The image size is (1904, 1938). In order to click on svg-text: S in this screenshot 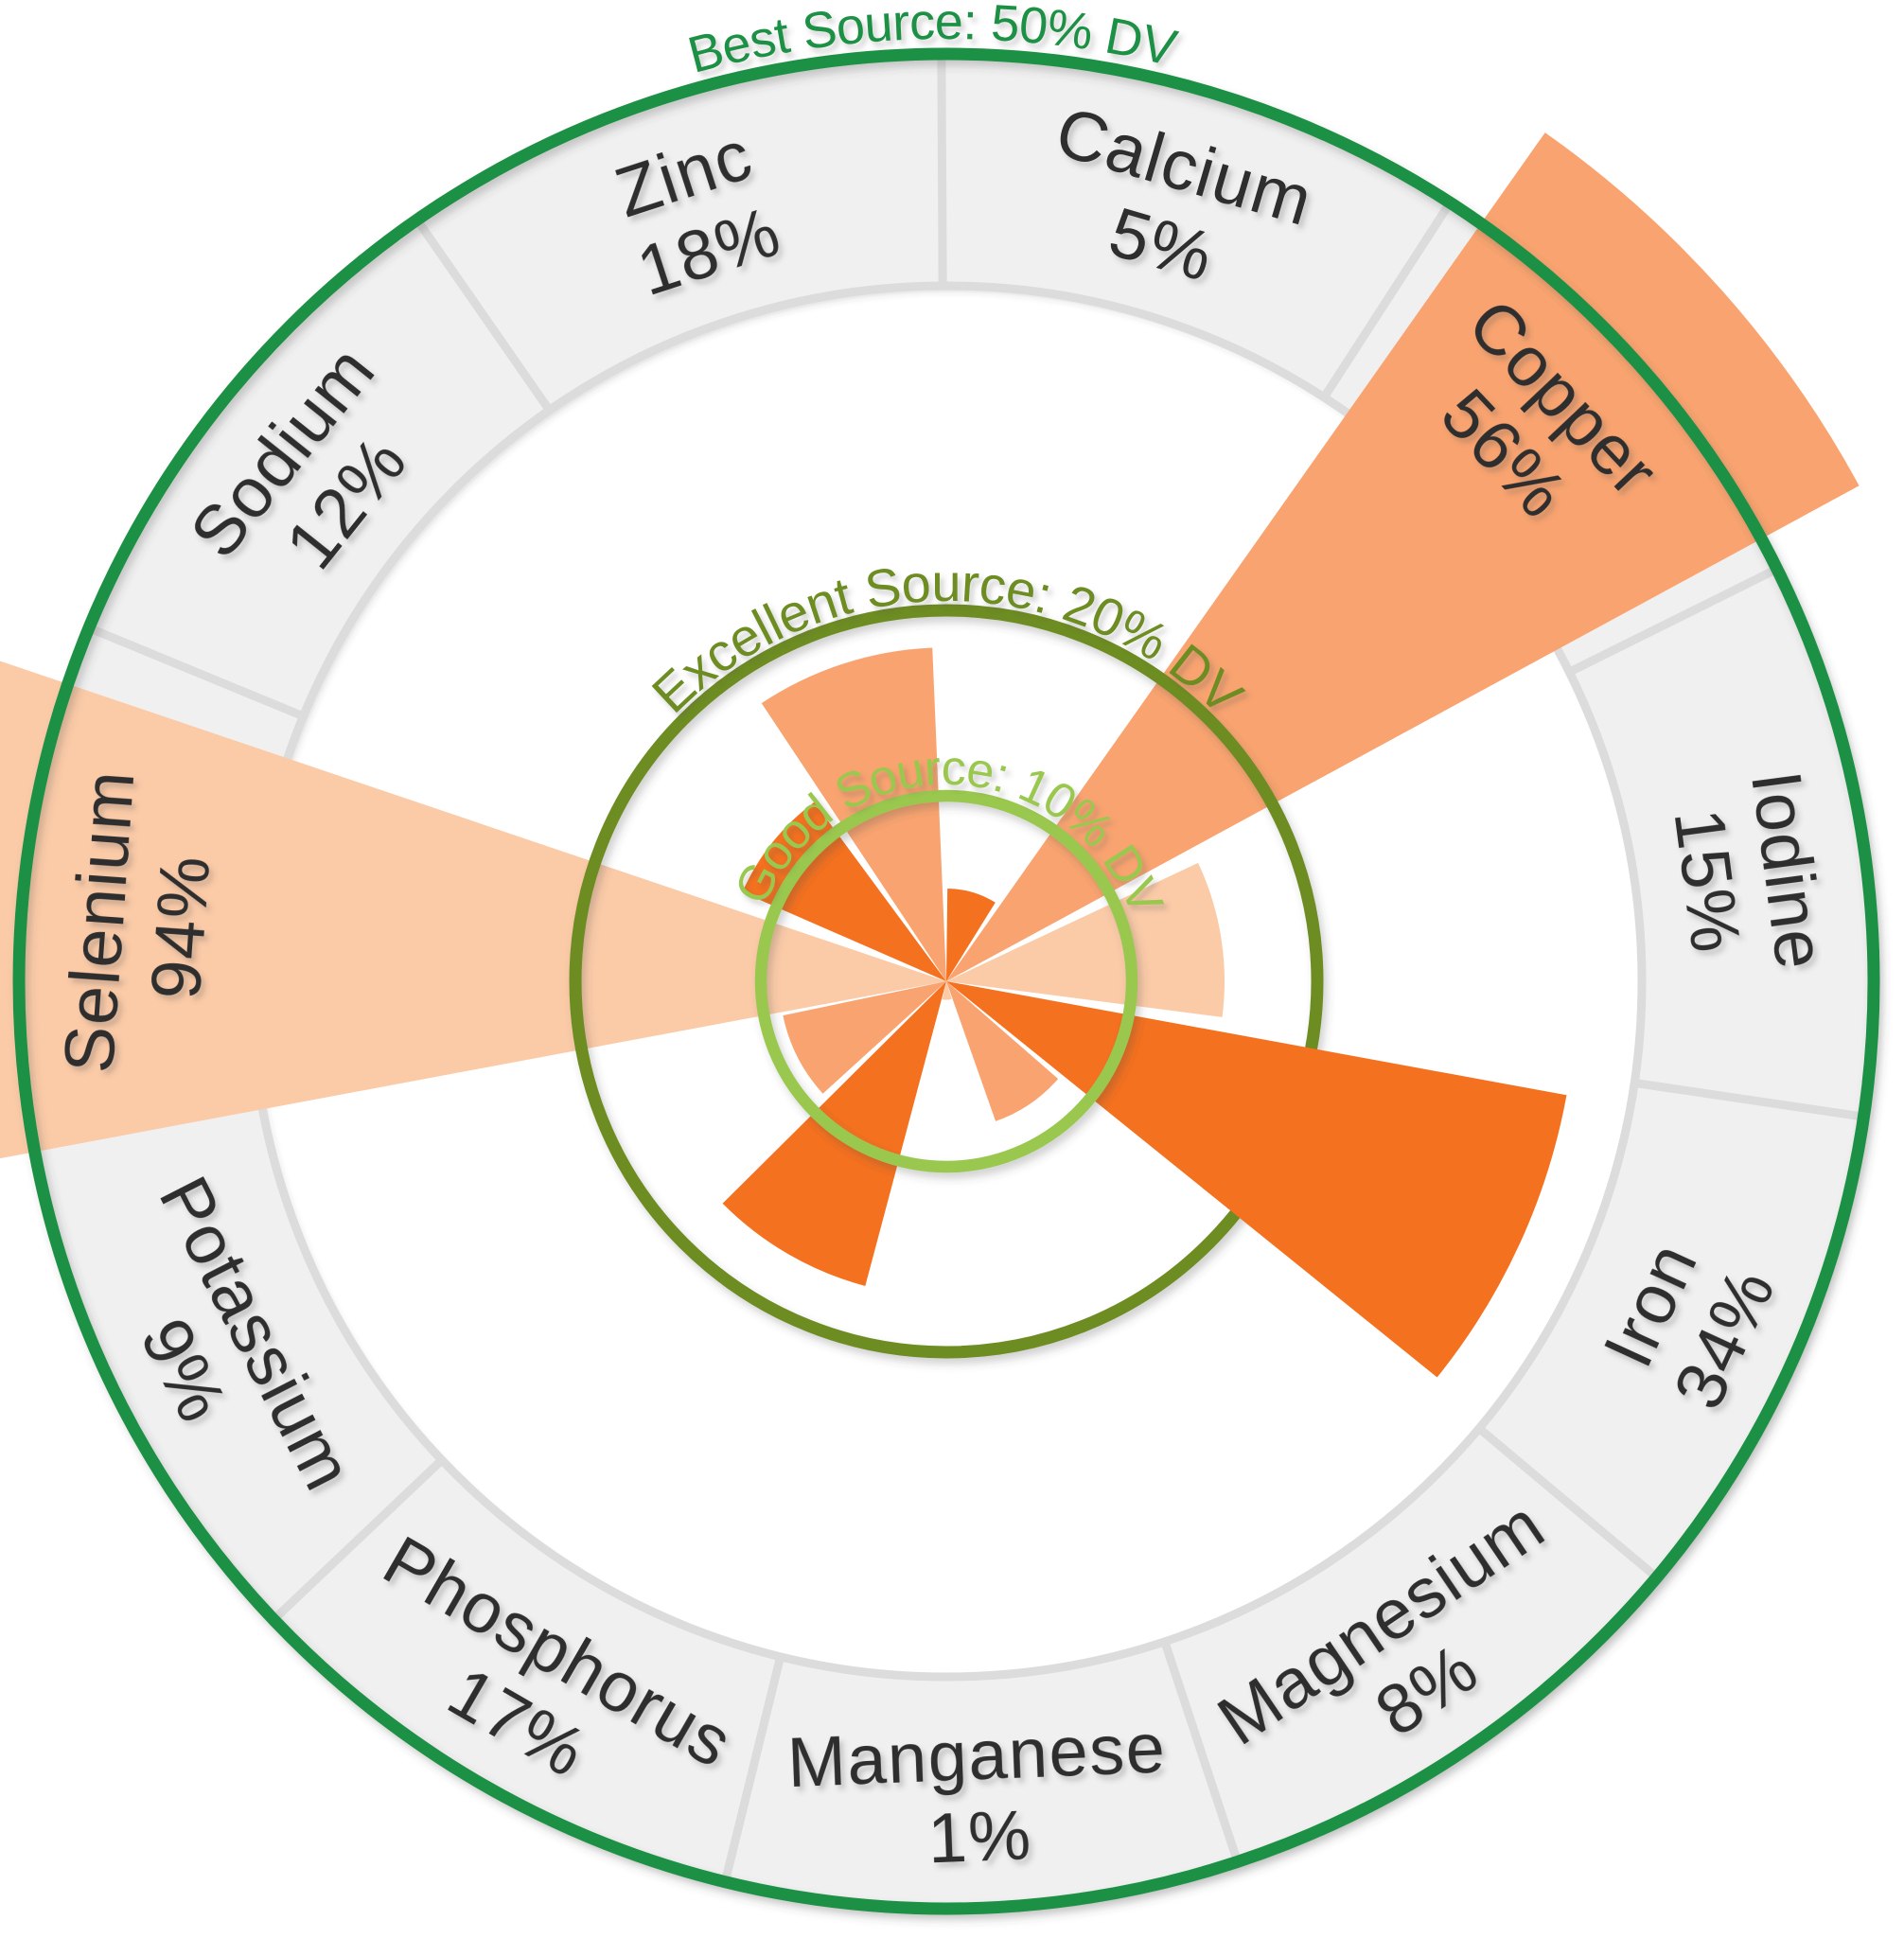, I will do `click(819, 30)`.